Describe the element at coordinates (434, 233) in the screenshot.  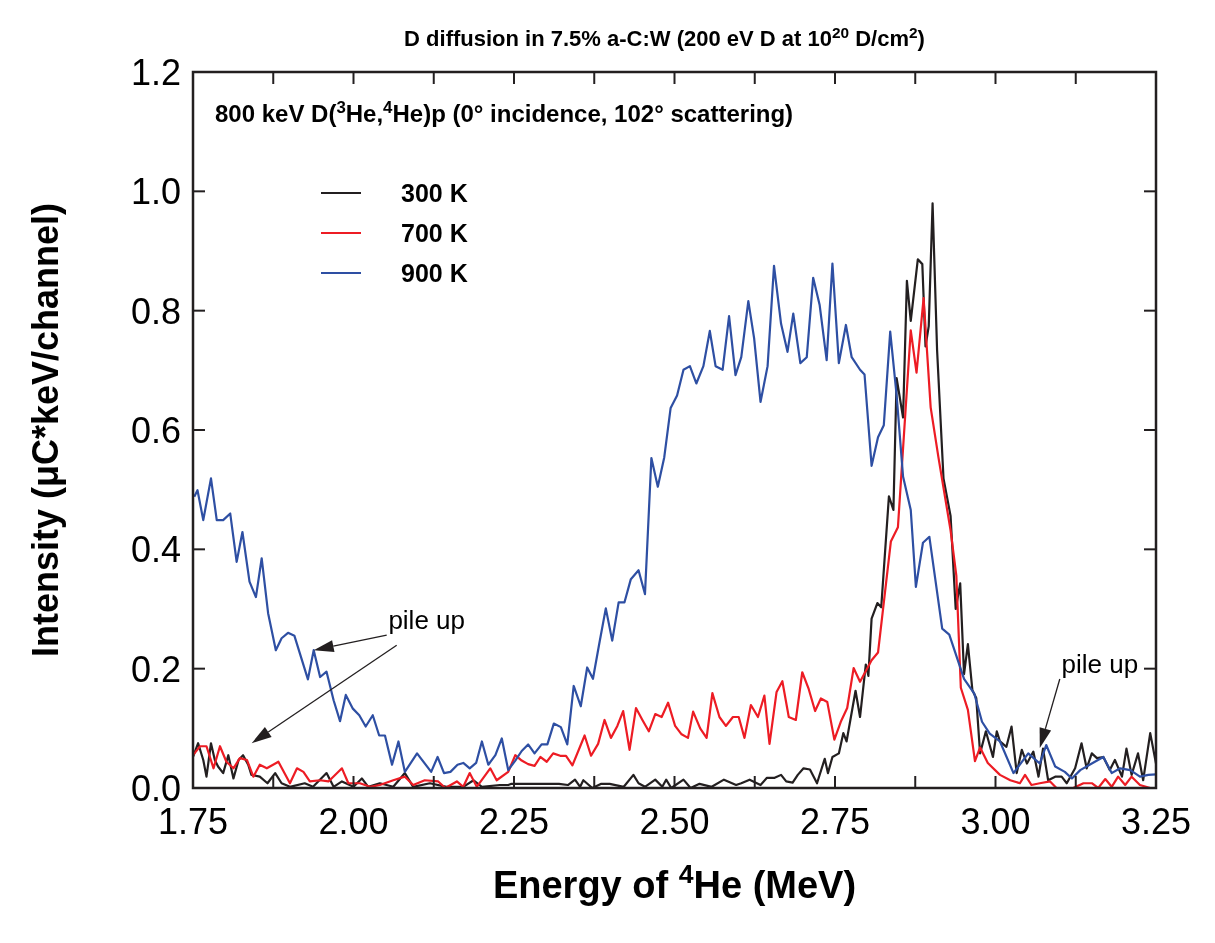
I see `legend-label: 700 K` at that location.